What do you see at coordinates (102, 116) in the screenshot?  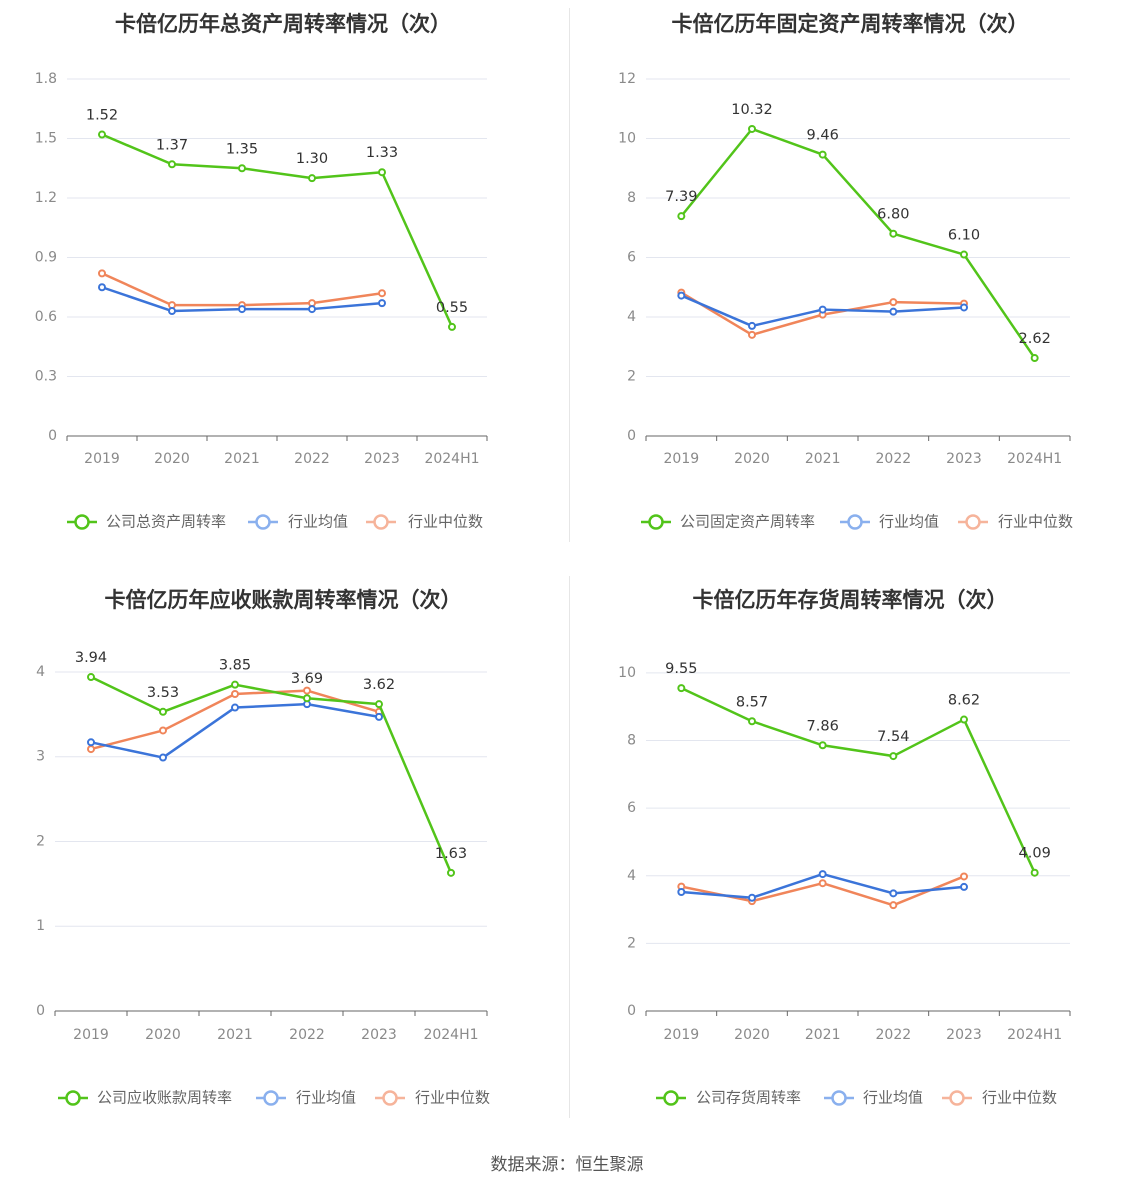 I see `data-label: 1.52` at bounding box center [102, 116].